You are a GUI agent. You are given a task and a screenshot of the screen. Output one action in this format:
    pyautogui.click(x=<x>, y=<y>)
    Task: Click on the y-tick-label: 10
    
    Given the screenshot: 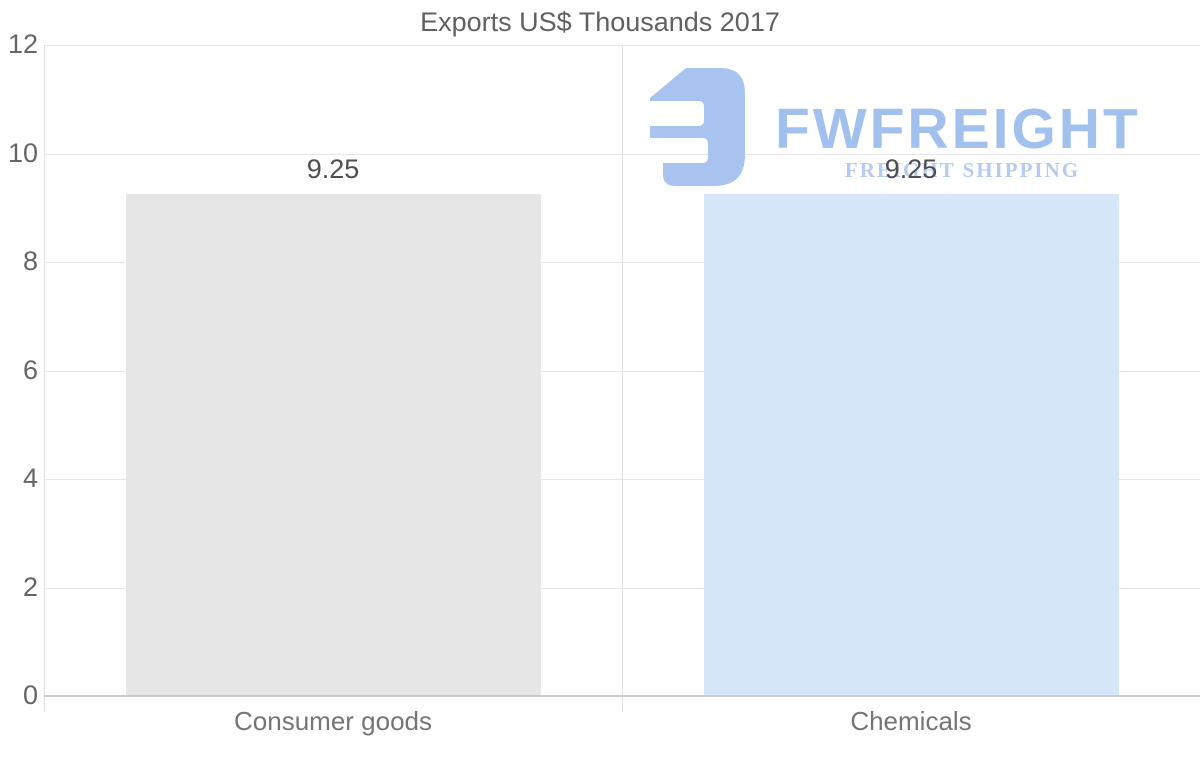 What is the action you would take?
    pyautogui.click(x=22, y=153)
    